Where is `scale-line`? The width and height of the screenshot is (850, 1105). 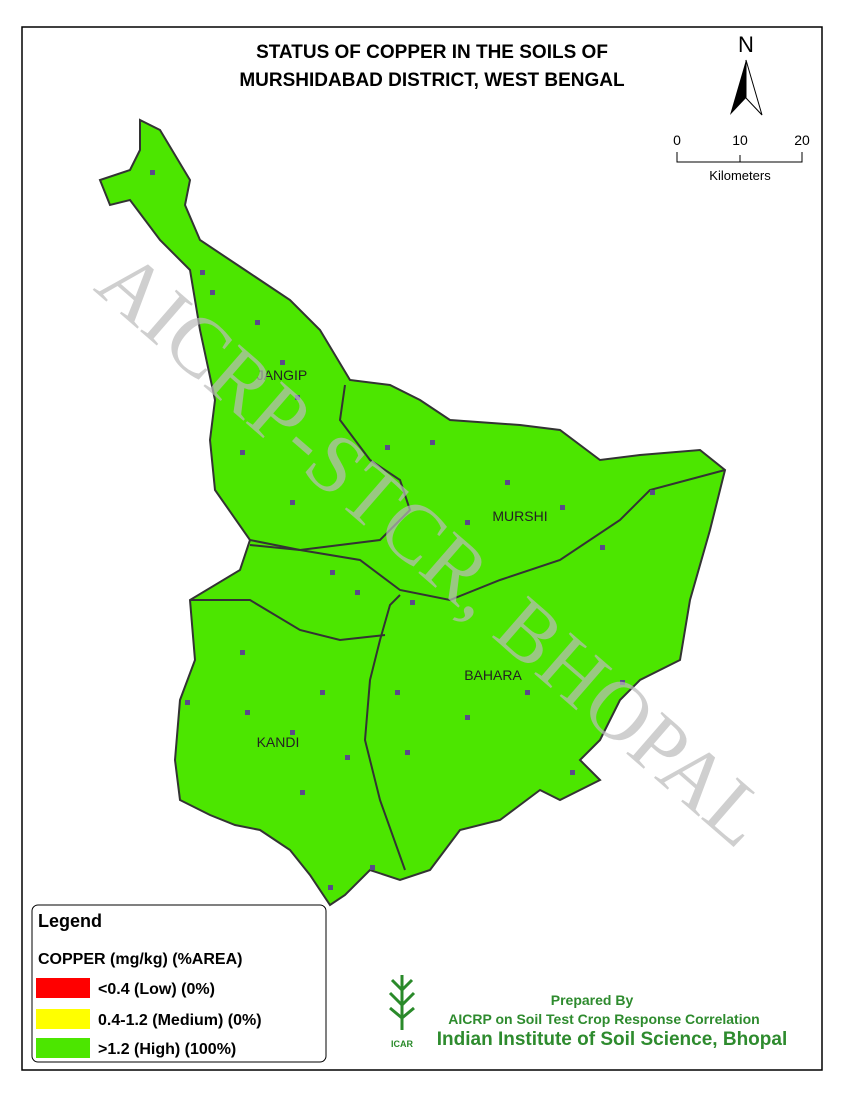 scale-line is located at coordinates (739, 157).